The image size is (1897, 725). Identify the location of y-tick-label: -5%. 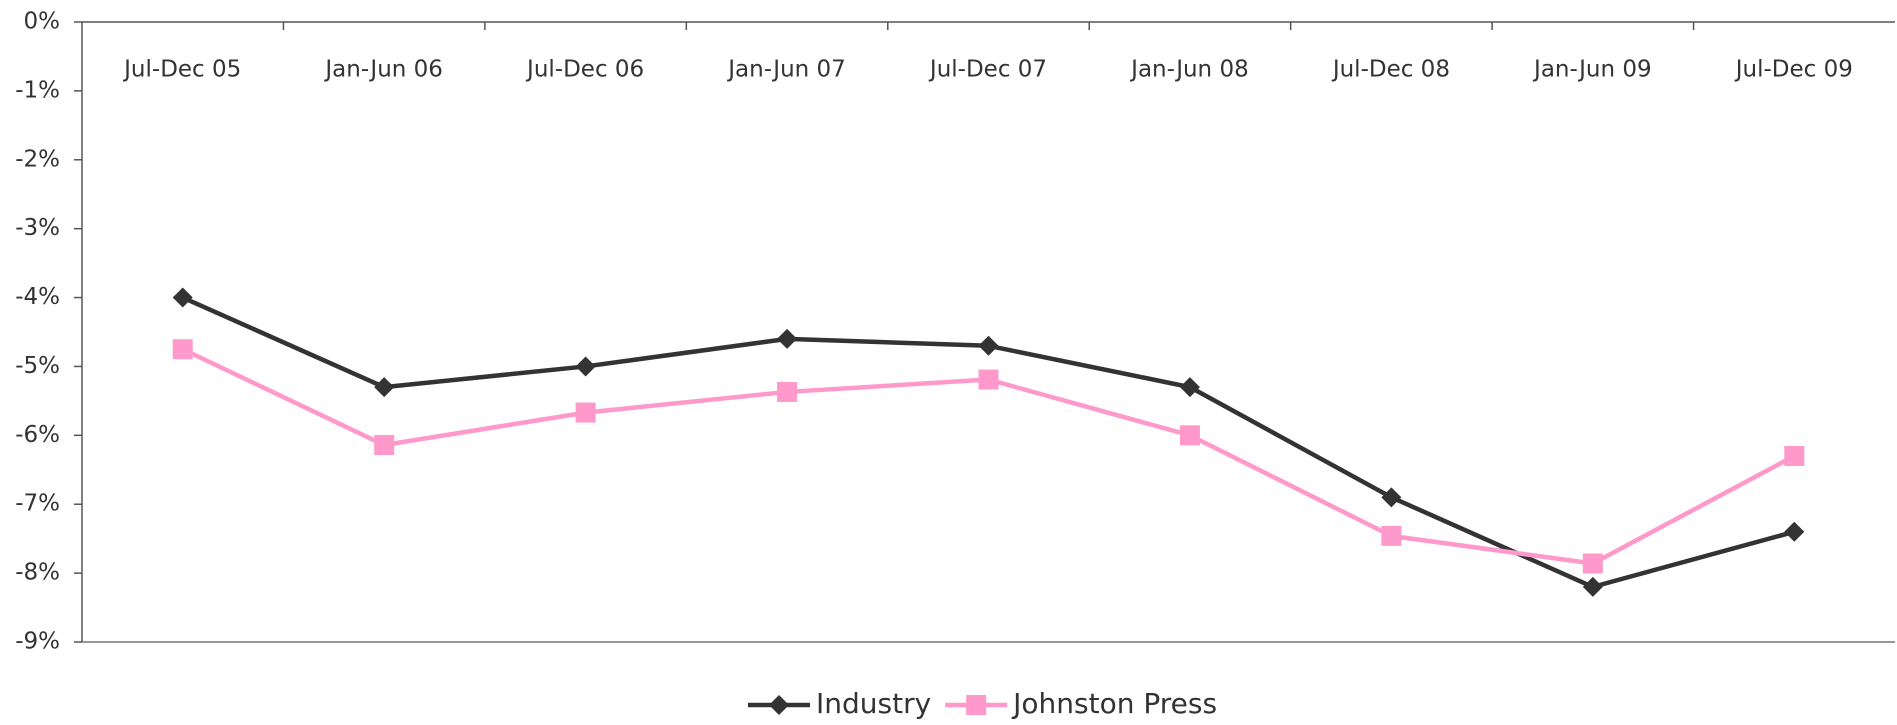
(37, 366).